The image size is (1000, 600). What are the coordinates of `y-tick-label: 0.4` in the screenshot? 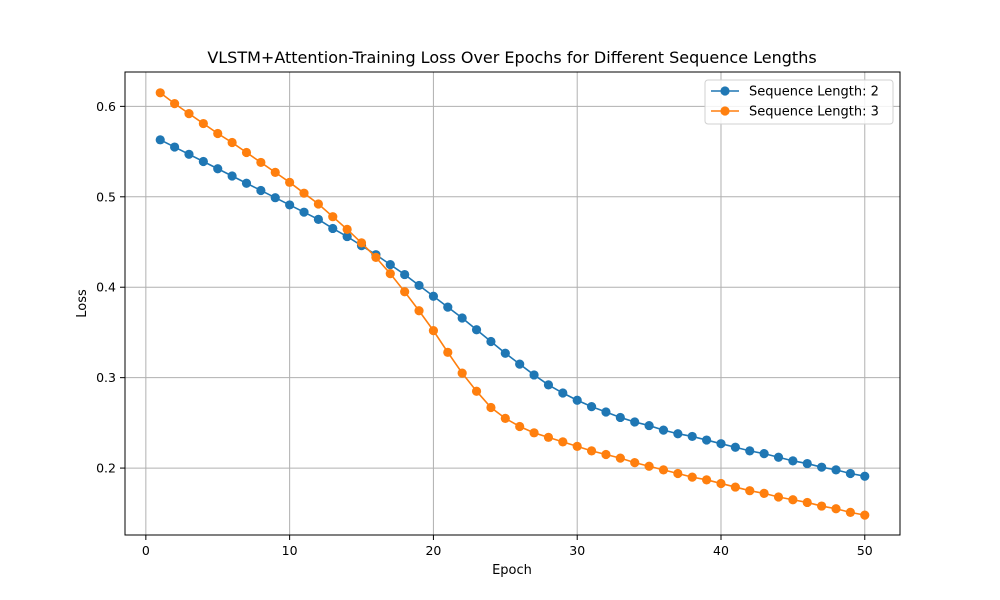 It's located at (106, 287).